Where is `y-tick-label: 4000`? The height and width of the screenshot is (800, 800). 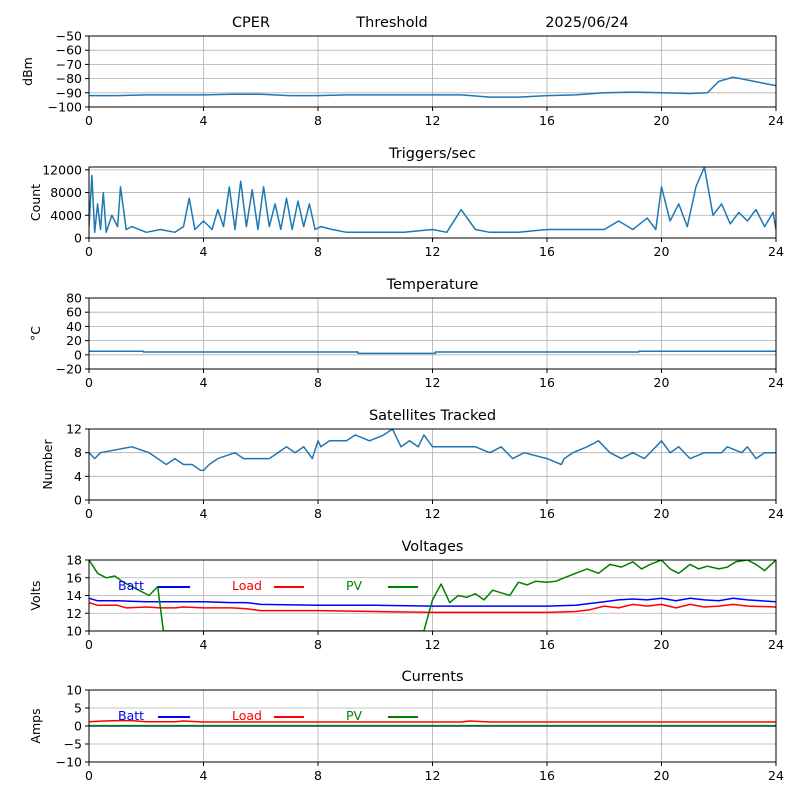 y-tick-label: 4000 is located at coordinates (66, 215).